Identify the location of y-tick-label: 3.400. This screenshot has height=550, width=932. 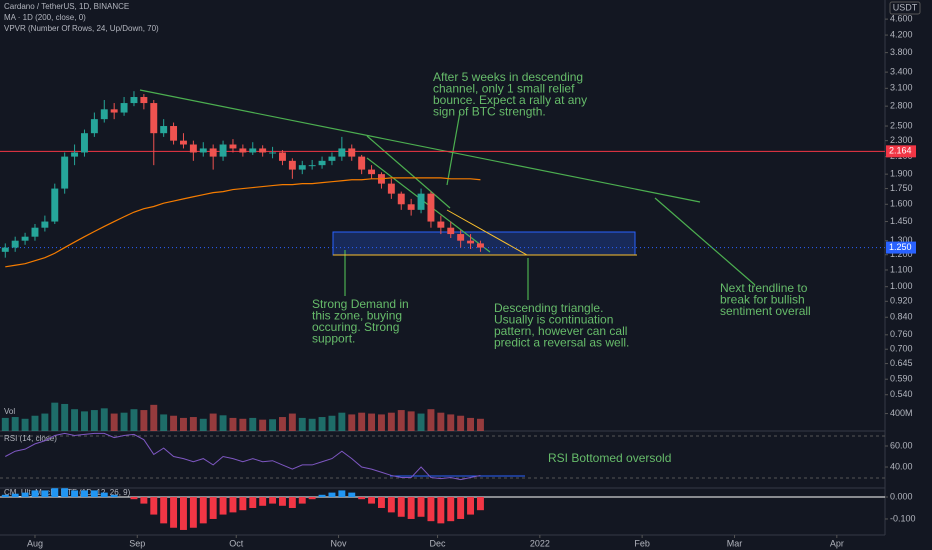
(901, 71).